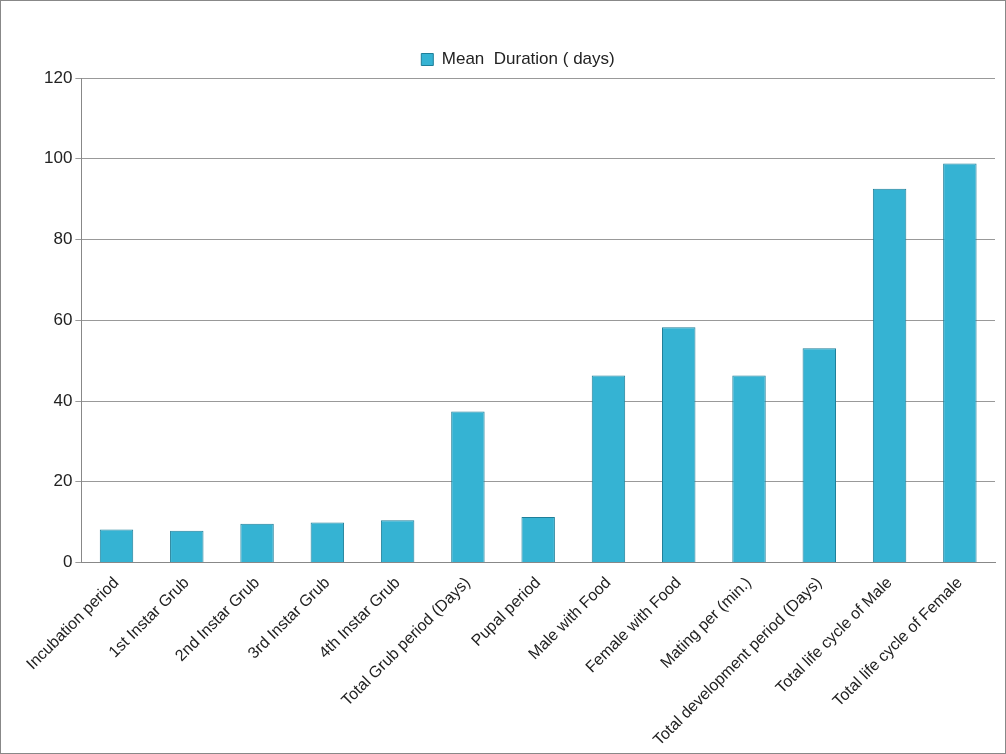  What do you see at coordinates (63, 481) in the screenshot?
I see `y-tick-label: 20` at bounding box center [63, 481].